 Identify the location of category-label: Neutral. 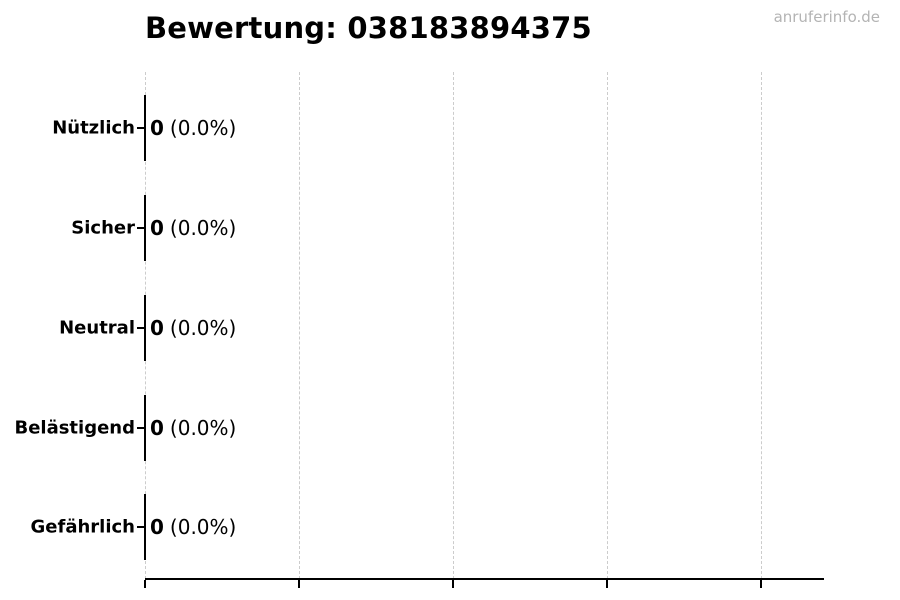
(97, 328).